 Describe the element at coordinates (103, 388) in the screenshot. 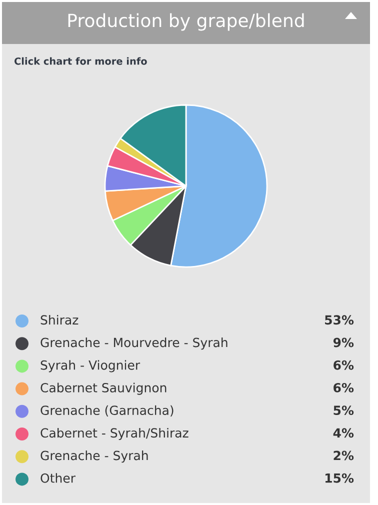

I see `legend-label: Cabernet Sauvignon` at that location.